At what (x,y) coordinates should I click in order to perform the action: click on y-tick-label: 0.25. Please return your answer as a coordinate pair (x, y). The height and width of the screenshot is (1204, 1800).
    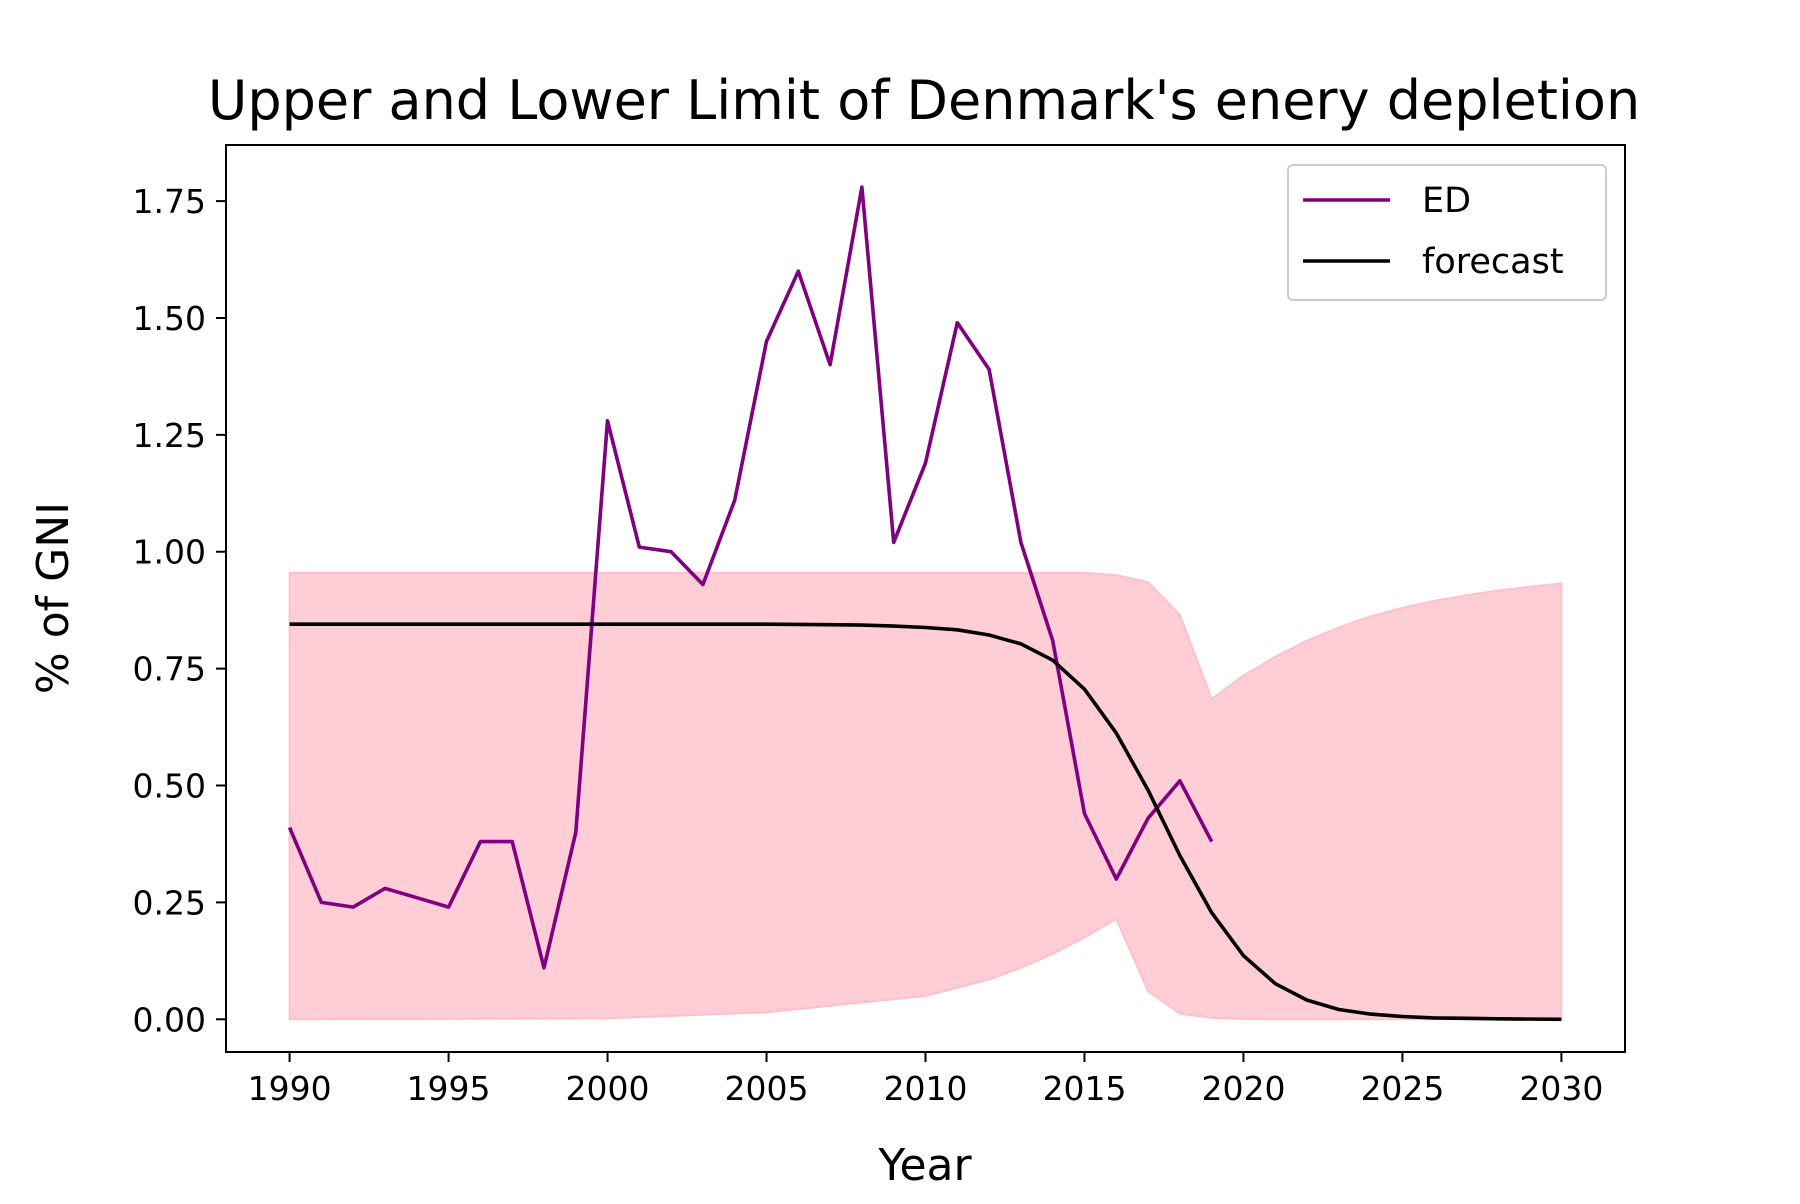
    Looking at the image, I should click on (169, 902).